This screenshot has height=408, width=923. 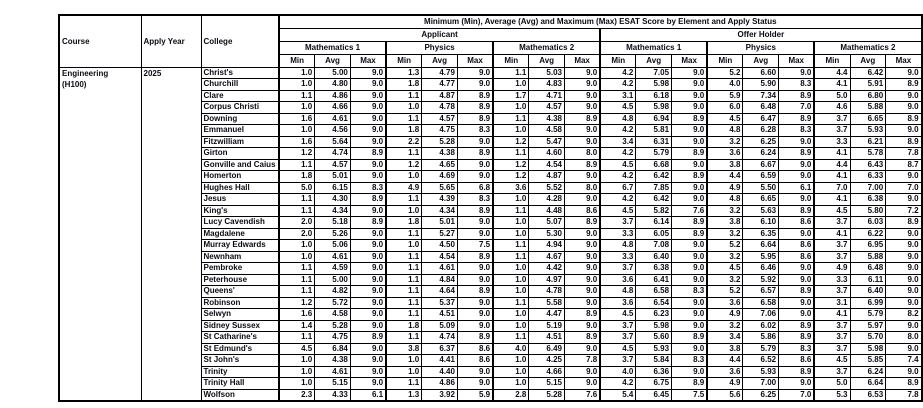 I want to click on score-cell: 5.85, so click(x=868, y=360).